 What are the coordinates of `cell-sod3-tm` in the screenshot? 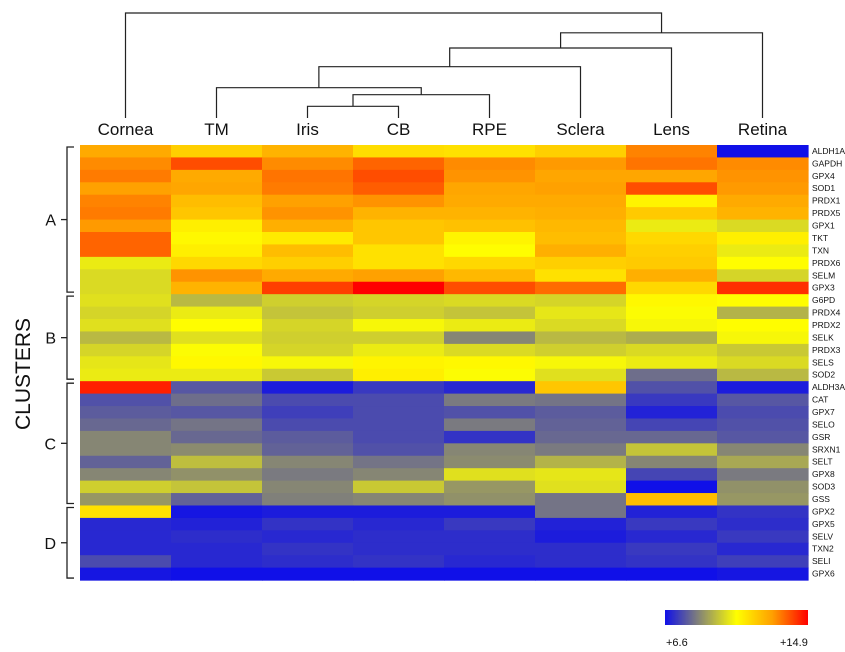 It's located at (217, 487).